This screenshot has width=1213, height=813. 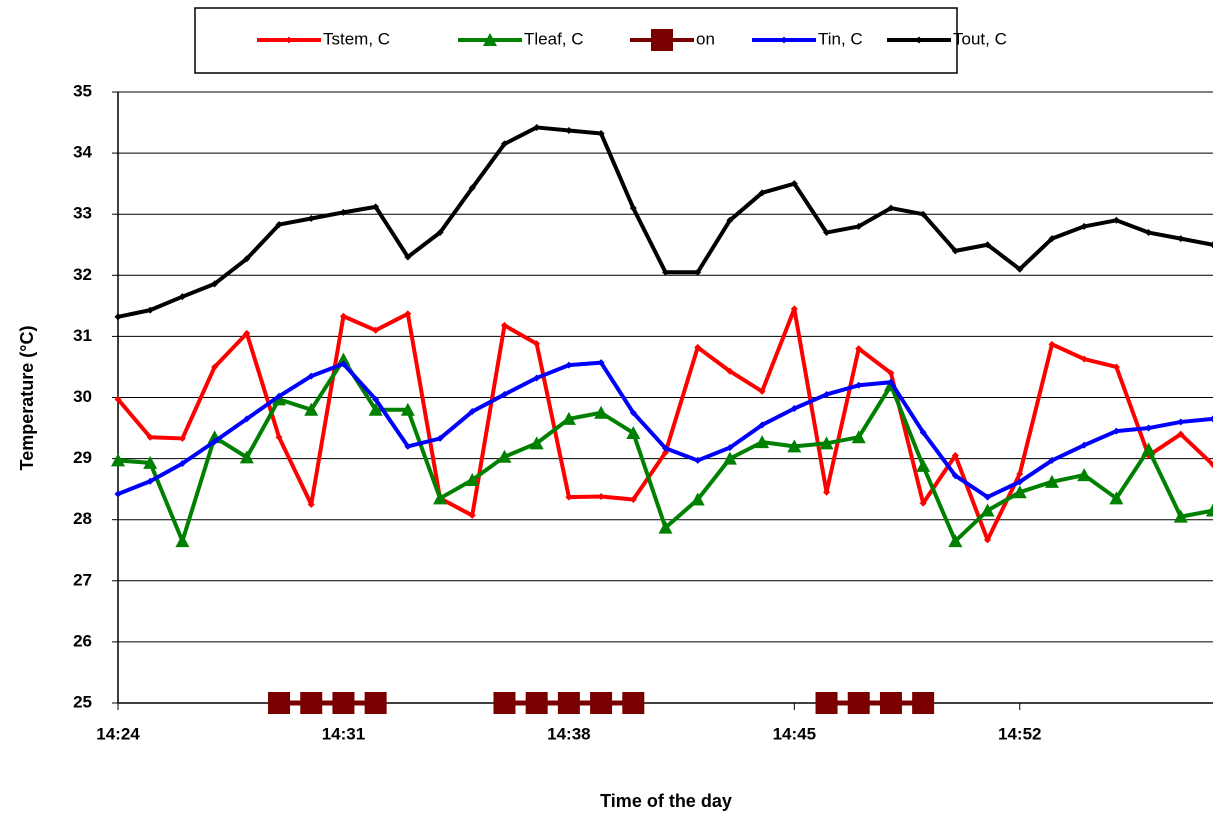 What do you see at coordinates (82, 213) in the screenshot?
I see `y-tick-label: 33` at bounding box center [82, 213].